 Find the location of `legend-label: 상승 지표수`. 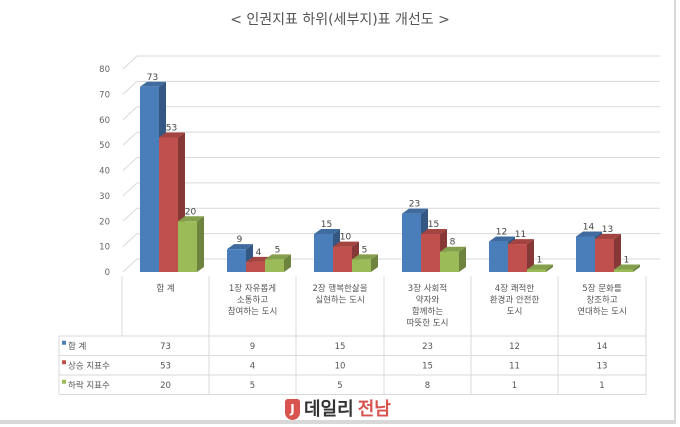

legend-label: 상승 지표수 is located at coordinates (89, 365).